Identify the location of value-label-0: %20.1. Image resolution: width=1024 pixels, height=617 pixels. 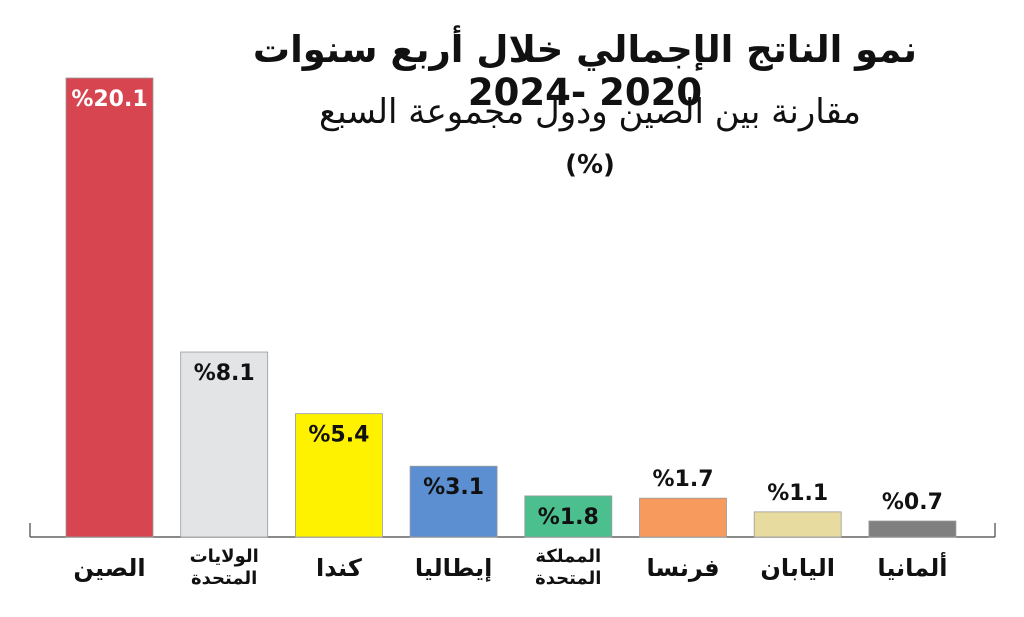
(109, 99).